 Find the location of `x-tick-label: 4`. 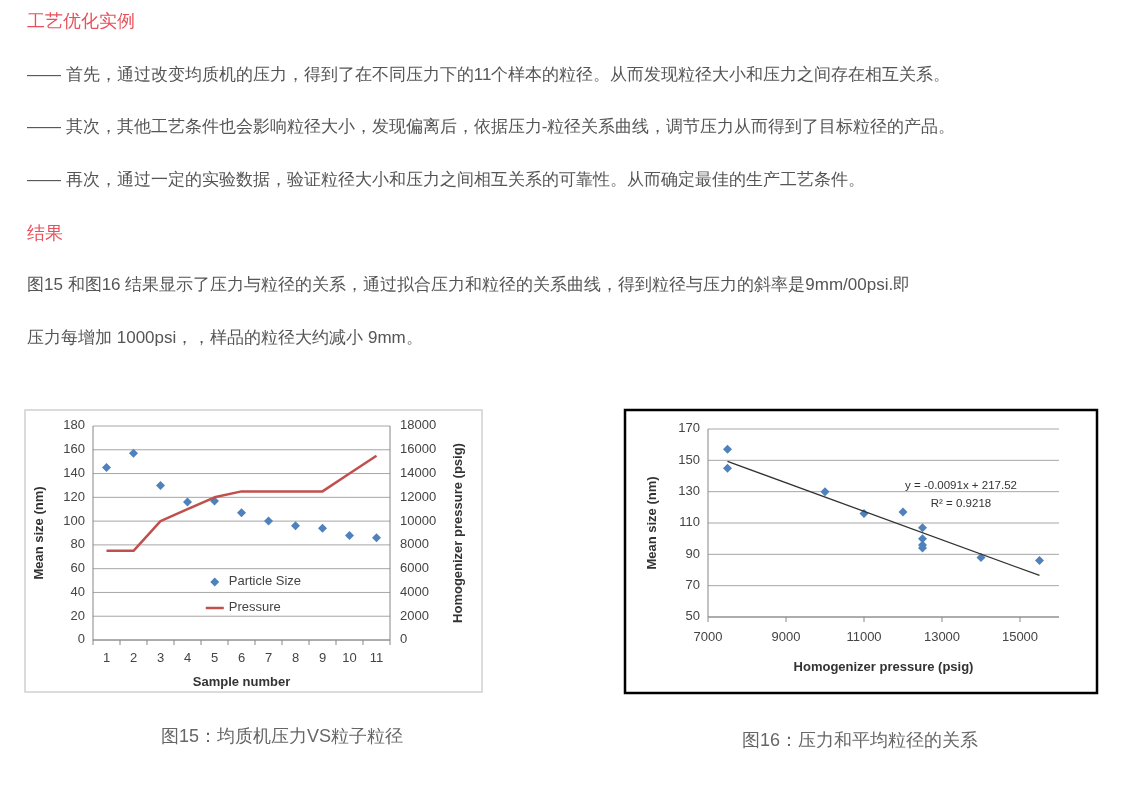

x-tick-label: 4 is located at coordinates (187, 657).